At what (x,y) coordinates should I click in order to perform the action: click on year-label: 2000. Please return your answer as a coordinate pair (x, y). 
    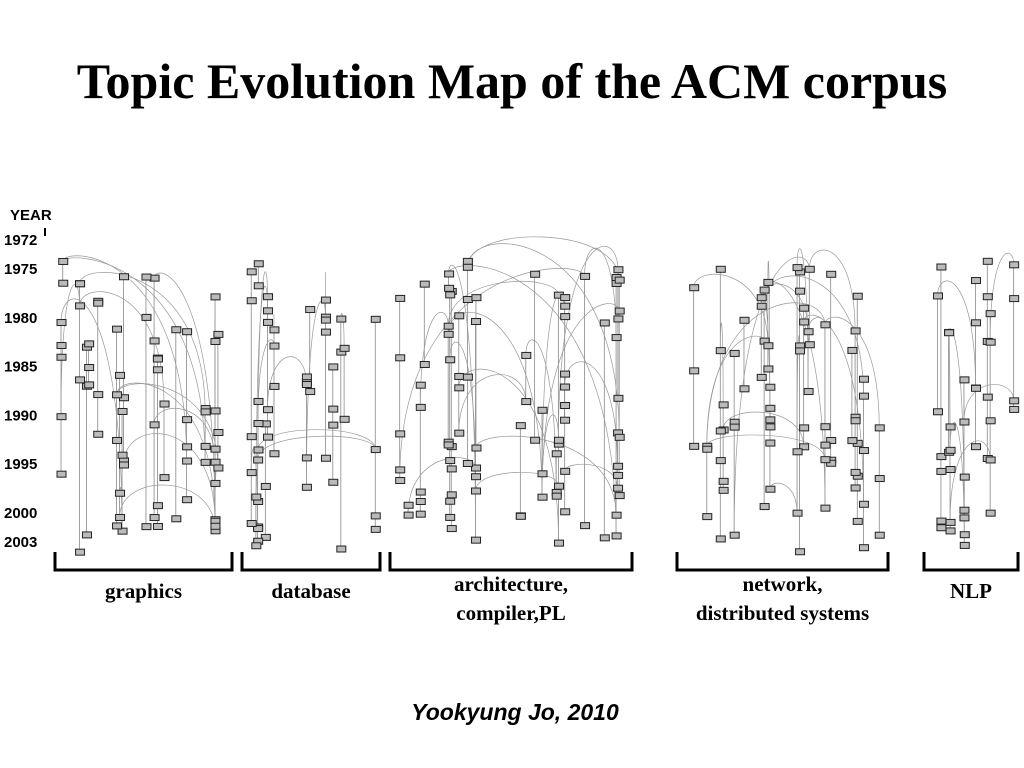
    Looking at the image, I should click on (20, 513).